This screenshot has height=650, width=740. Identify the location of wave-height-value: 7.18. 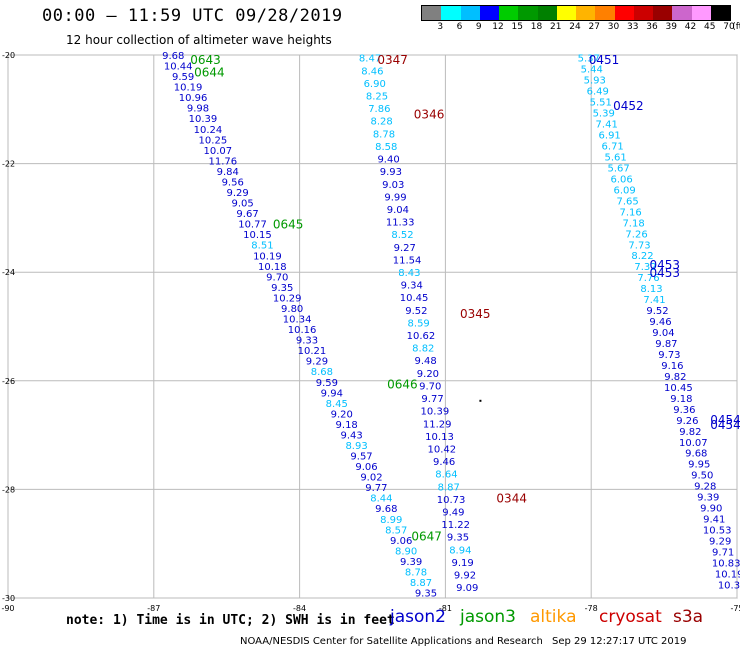
(633, 223).